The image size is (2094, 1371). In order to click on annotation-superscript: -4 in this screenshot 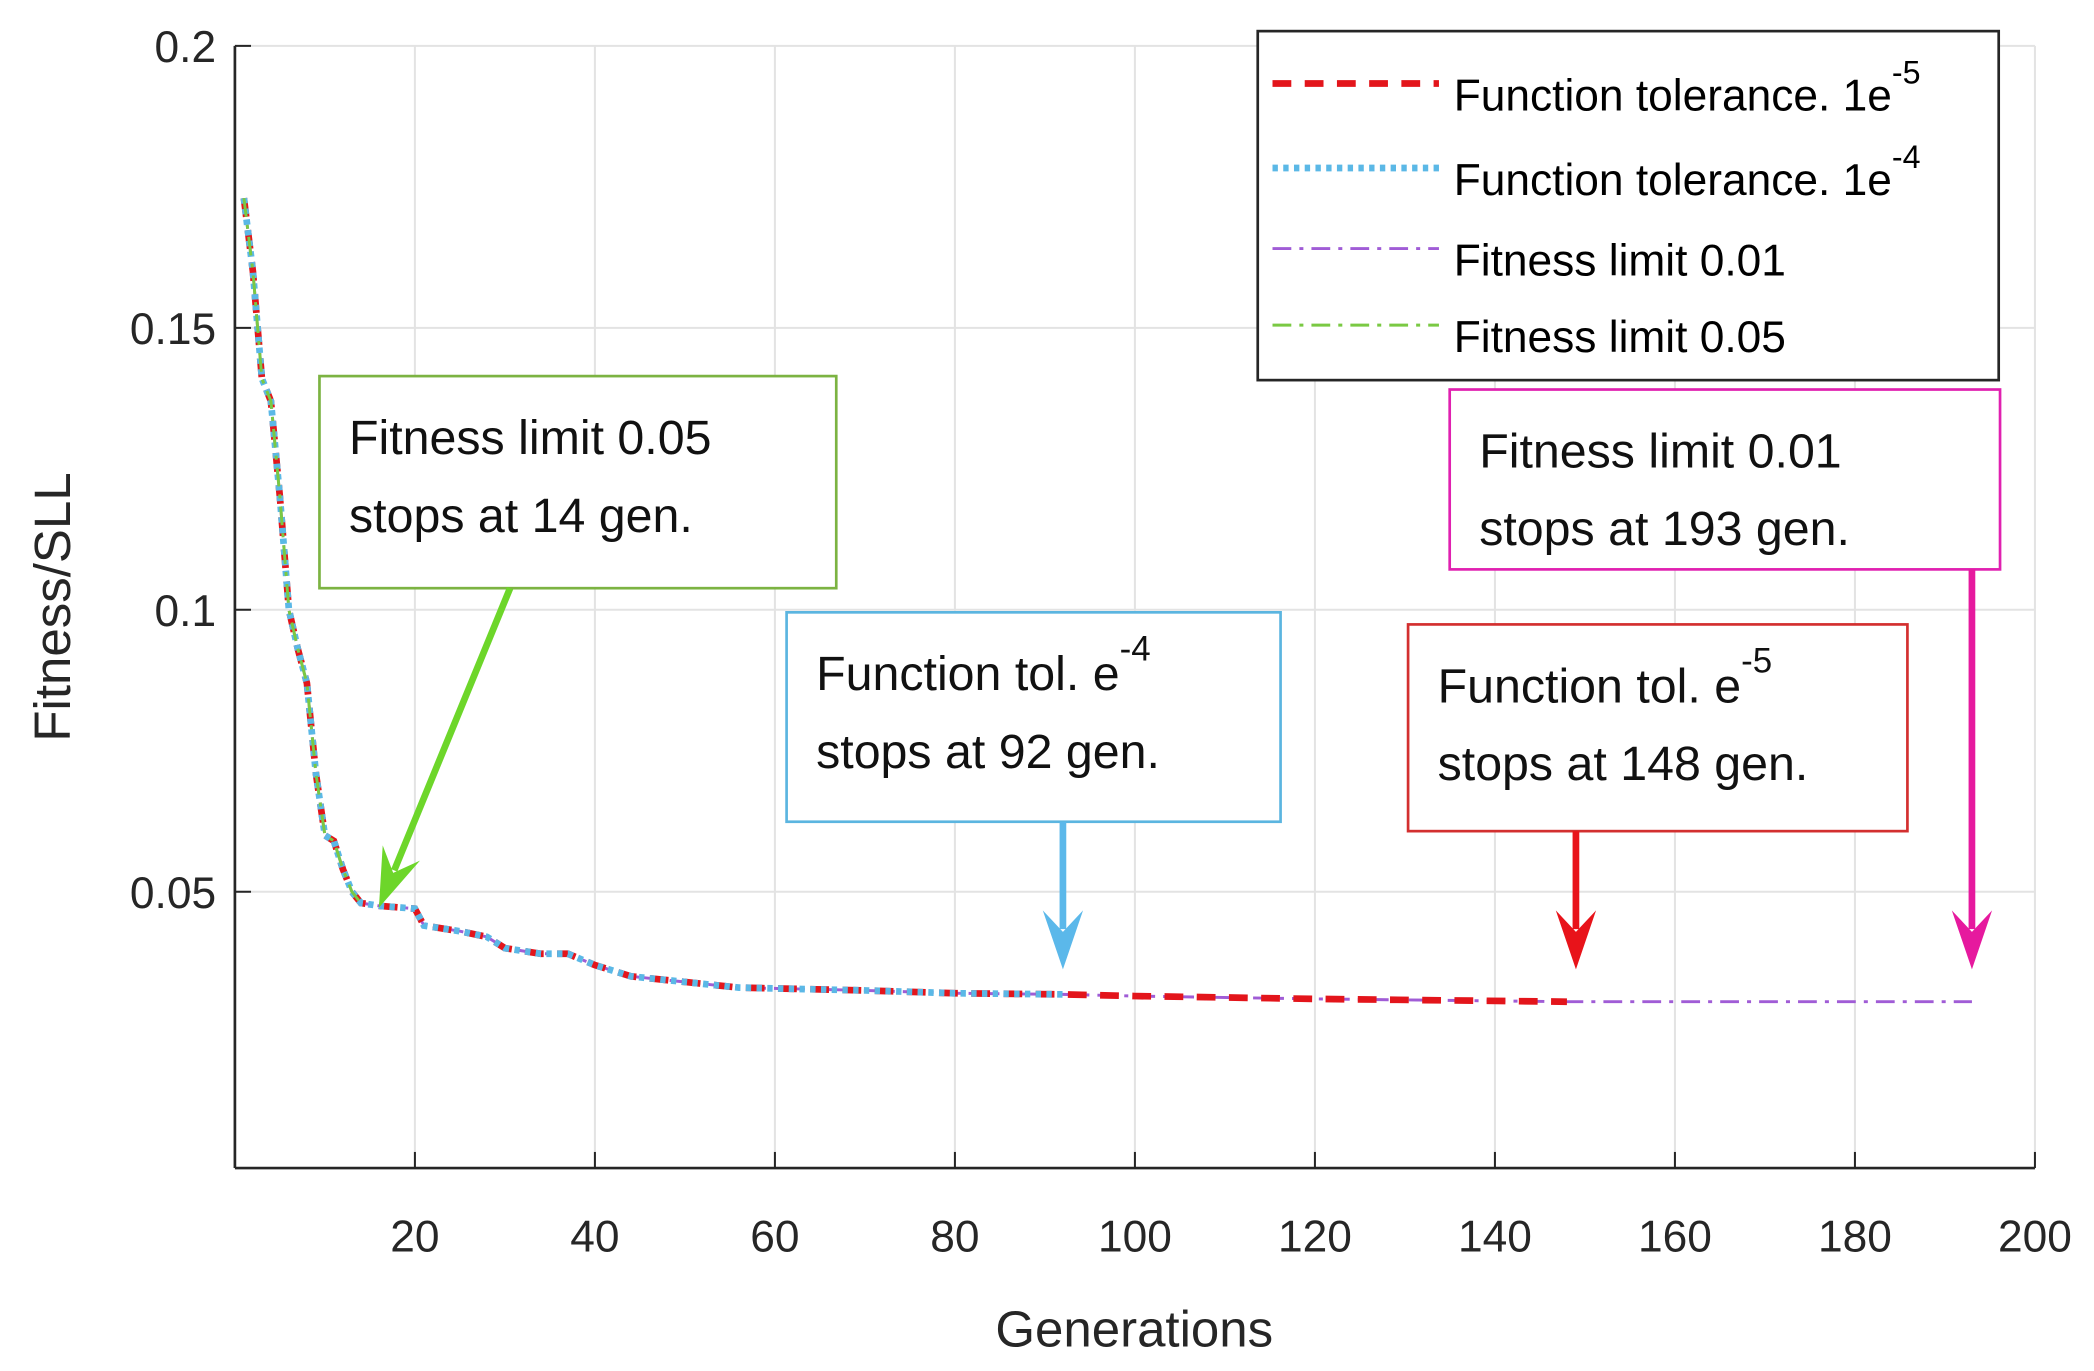, I will do `click(1135, 649)`.